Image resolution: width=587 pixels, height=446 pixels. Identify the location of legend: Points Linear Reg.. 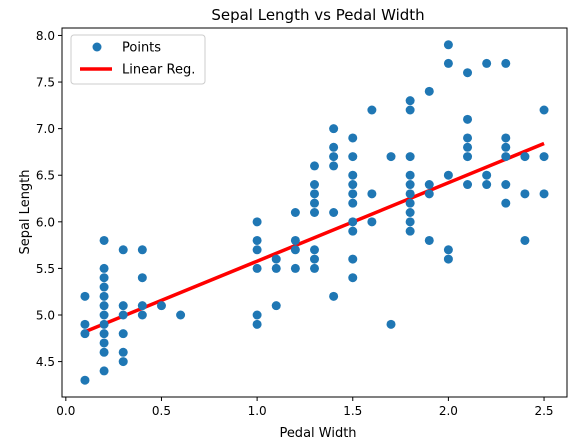
(138, 59).